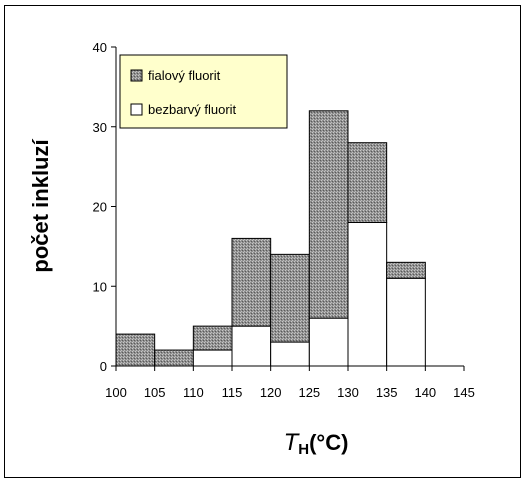  I want to click on legend-swatch-fialovy, so click(136, 75).